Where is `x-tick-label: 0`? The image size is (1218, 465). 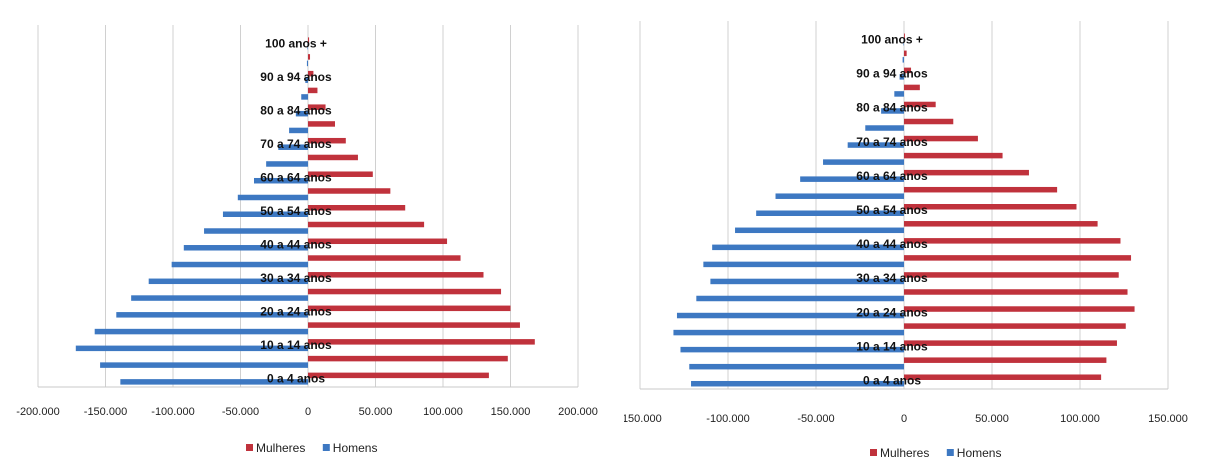
x-tick-label: 0 is located at coordinates (308, 412).